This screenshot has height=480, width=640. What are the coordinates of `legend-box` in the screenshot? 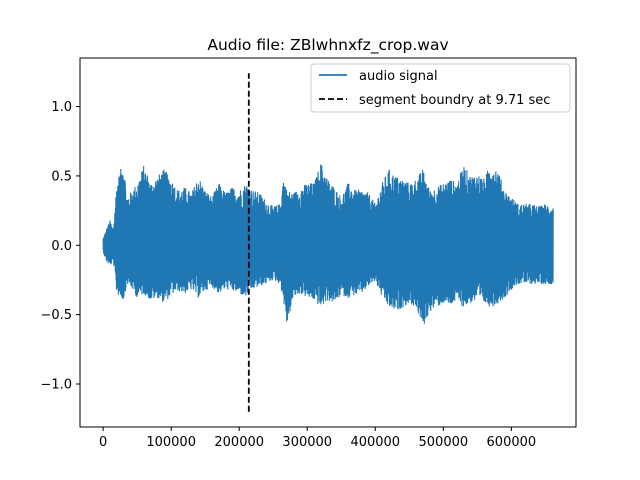 It's located at (440, 88).